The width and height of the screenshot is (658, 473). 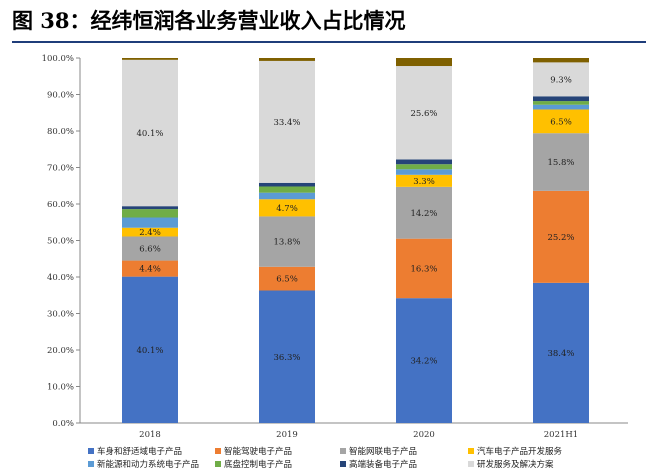 What do you see at coordinates (424, 435) in the screenshot?
I see `x-tick-label: 2020` at bounding box center [424, 435].